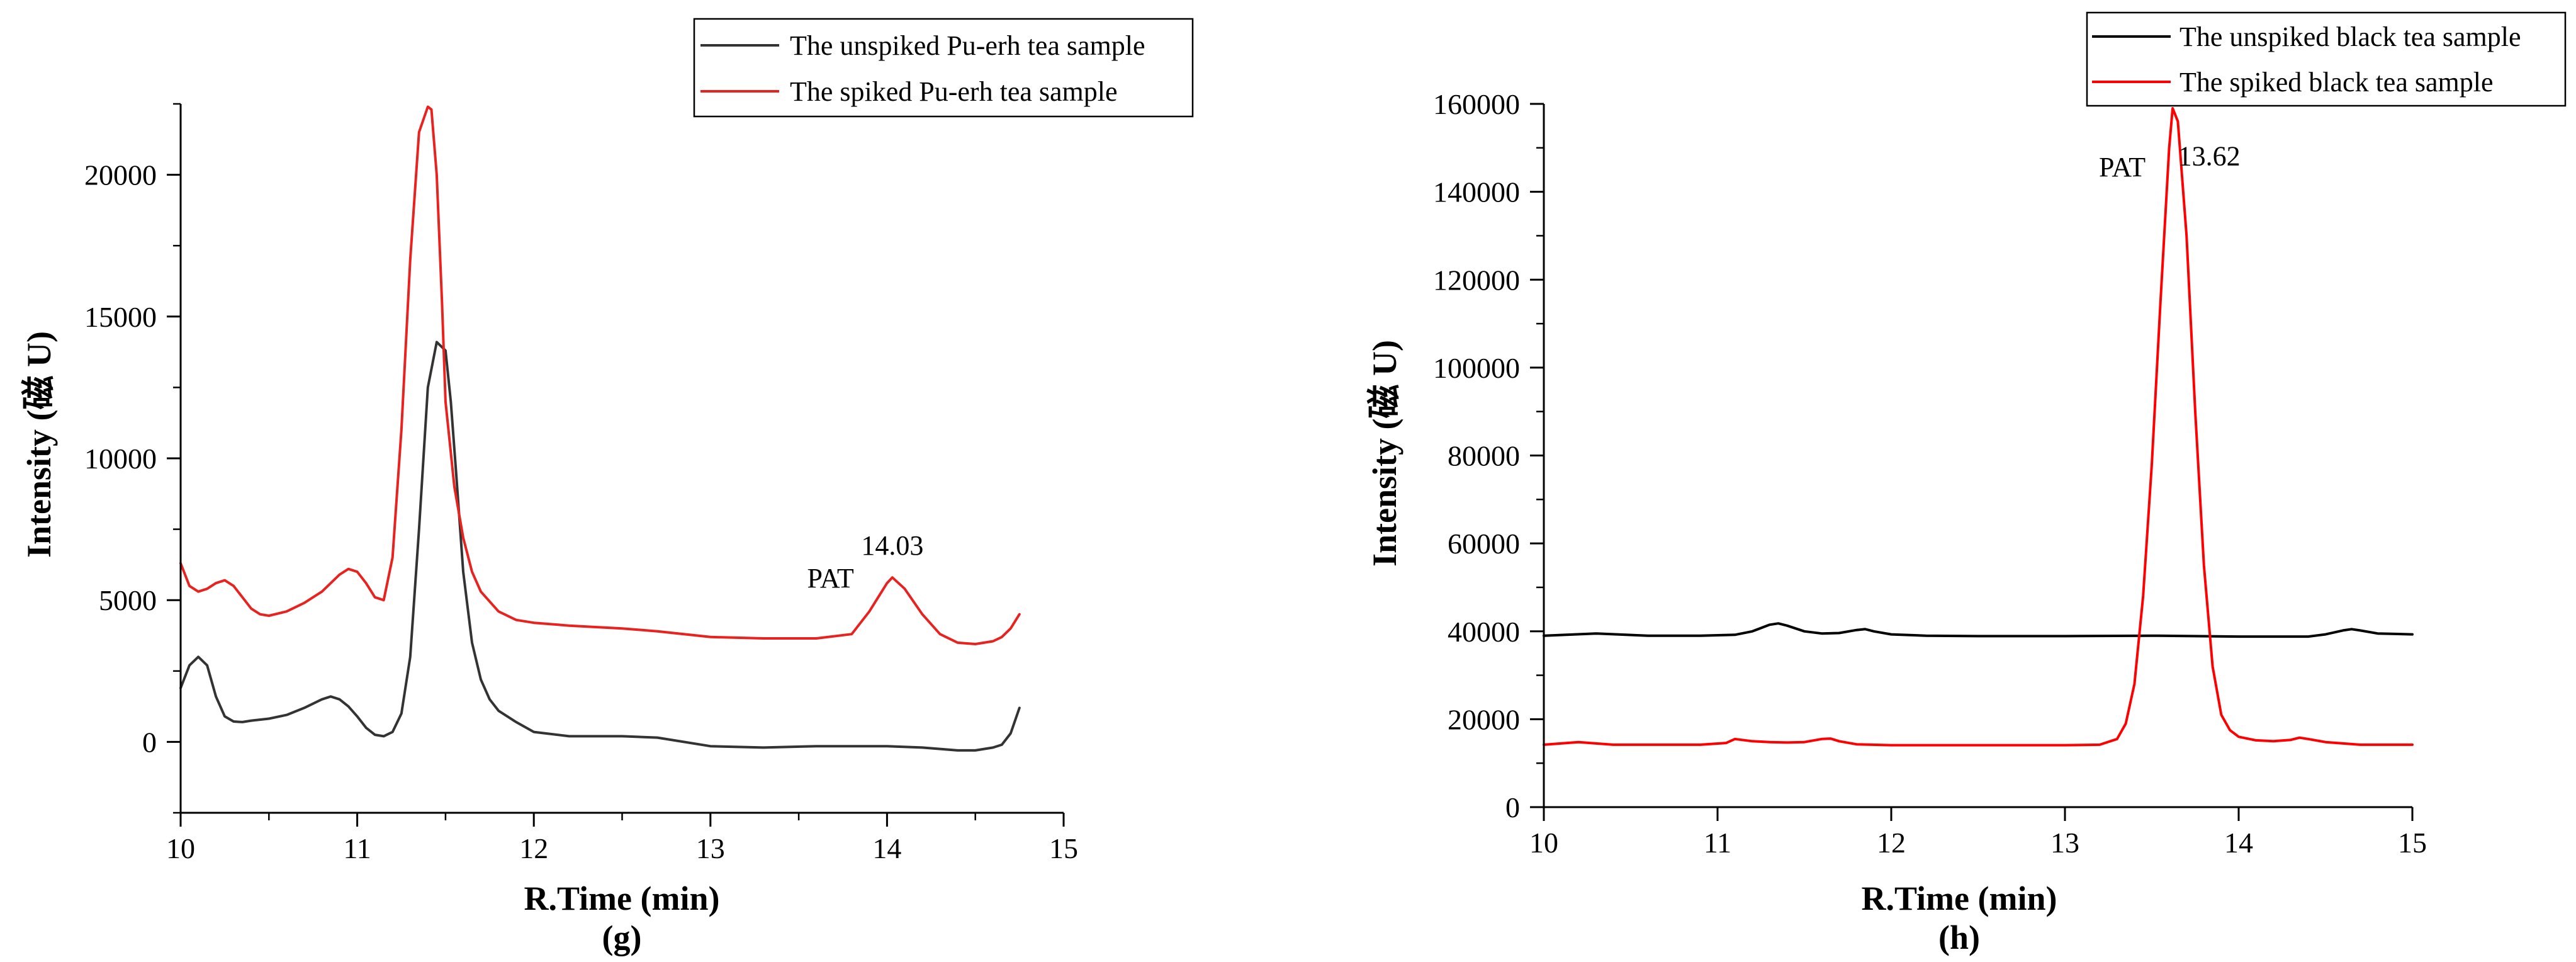  I want to click on panel-label: (h), so click(1959, 938).